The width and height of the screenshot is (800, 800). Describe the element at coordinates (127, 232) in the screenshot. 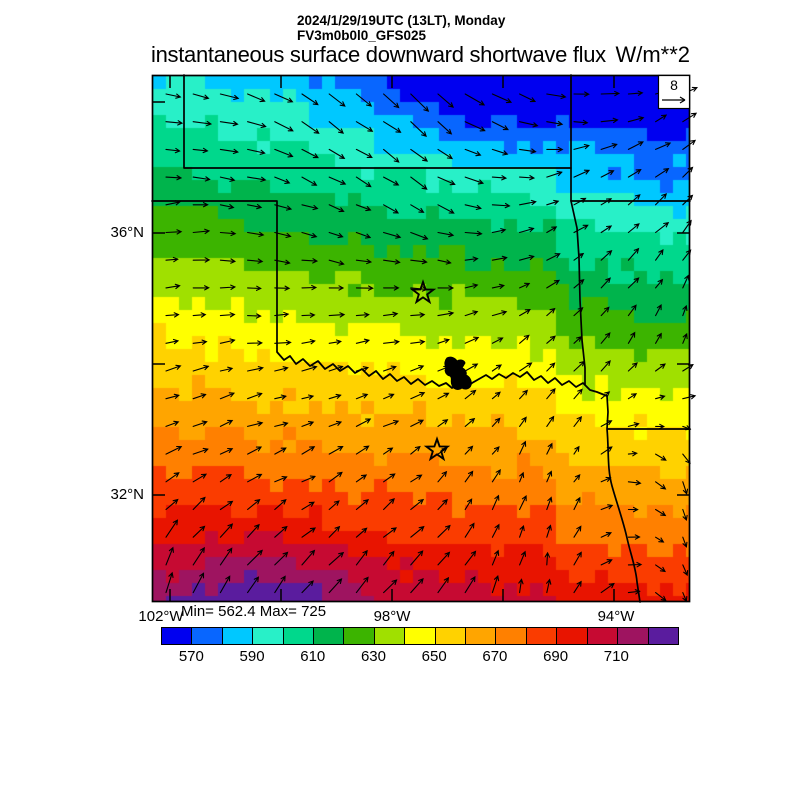

I see `lat-tick-label: 36°N` at that location.